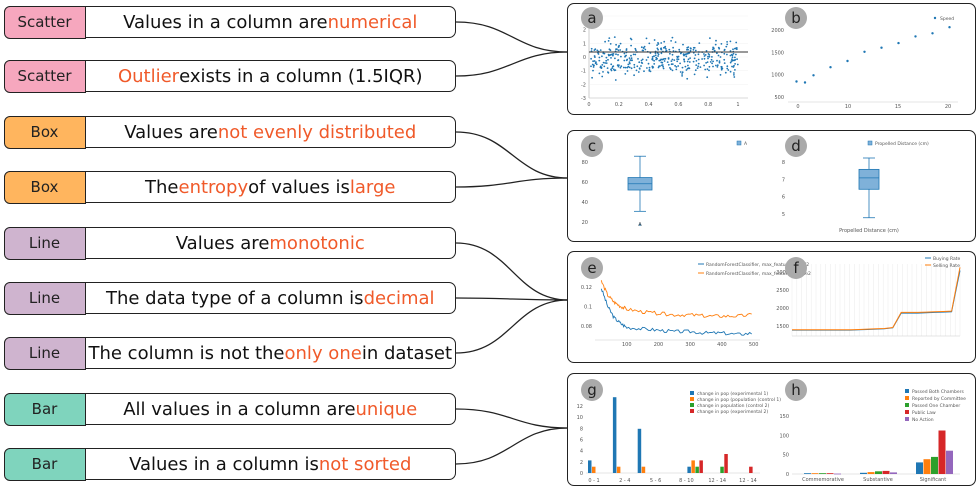  I want to click on panel-line, so click(771, 307).